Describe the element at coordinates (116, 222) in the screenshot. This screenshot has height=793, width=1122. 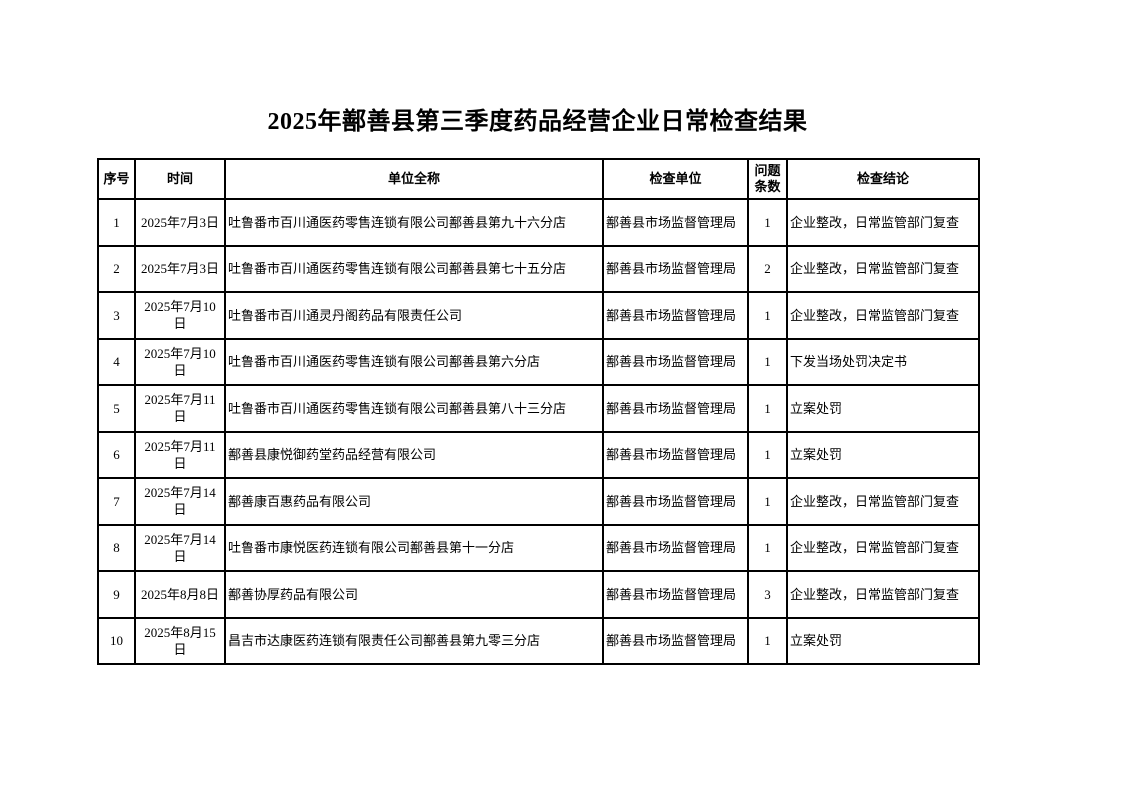
I see `cell-index: 1` at that location.